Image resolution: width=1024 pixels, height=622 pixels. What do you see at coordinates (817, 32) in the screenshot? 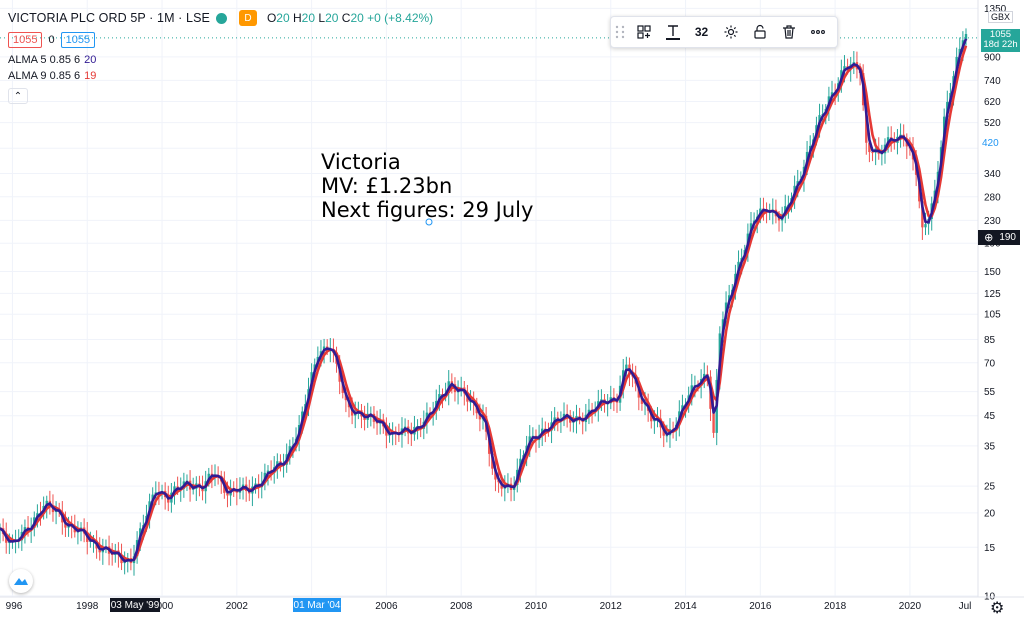
I see `more-button` at bounding box center [817, 32].